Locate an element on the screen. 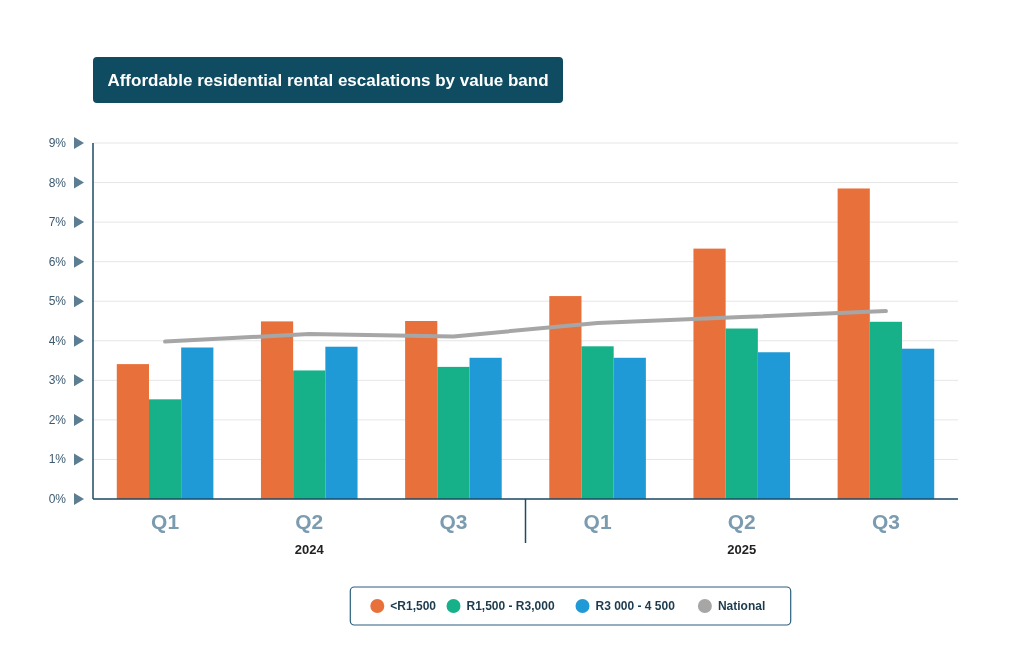 The height and width of the screenshot is (665, 1024). text: 2025 is located at coordinates (742, 549).